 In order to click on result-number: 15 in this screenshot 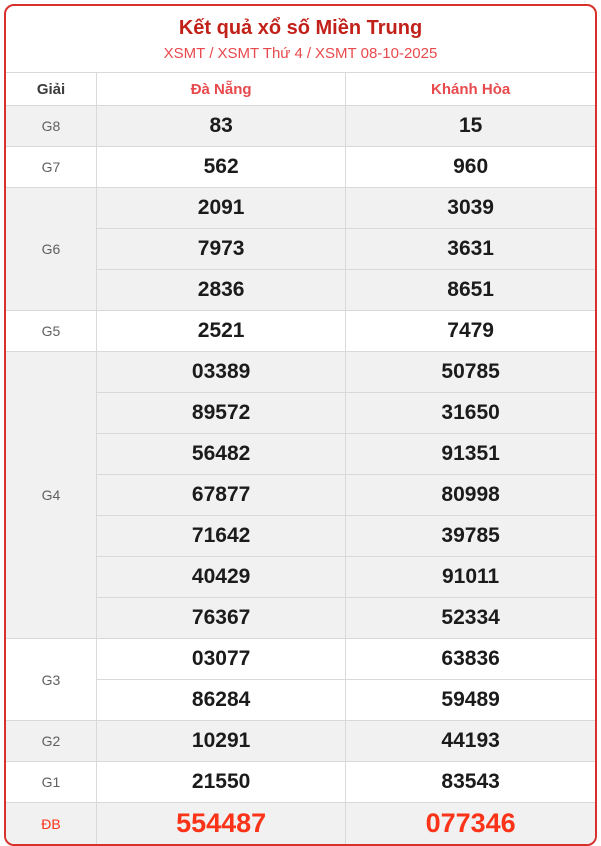, I will do `click(470, 126)`.